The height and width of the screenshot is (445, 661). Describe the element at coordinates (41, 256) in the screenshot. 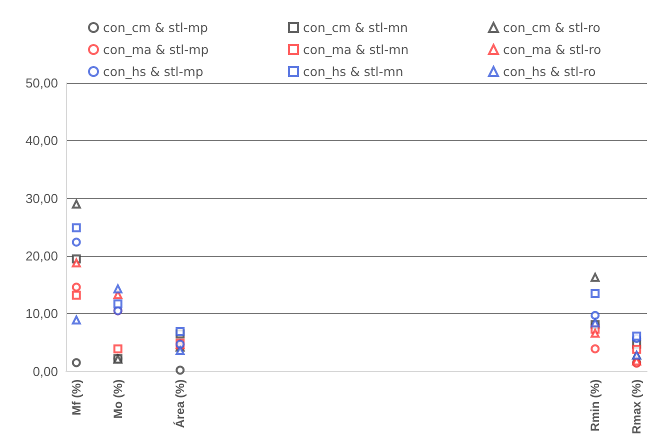

I see `y-tick-label: 20,00` at that location.